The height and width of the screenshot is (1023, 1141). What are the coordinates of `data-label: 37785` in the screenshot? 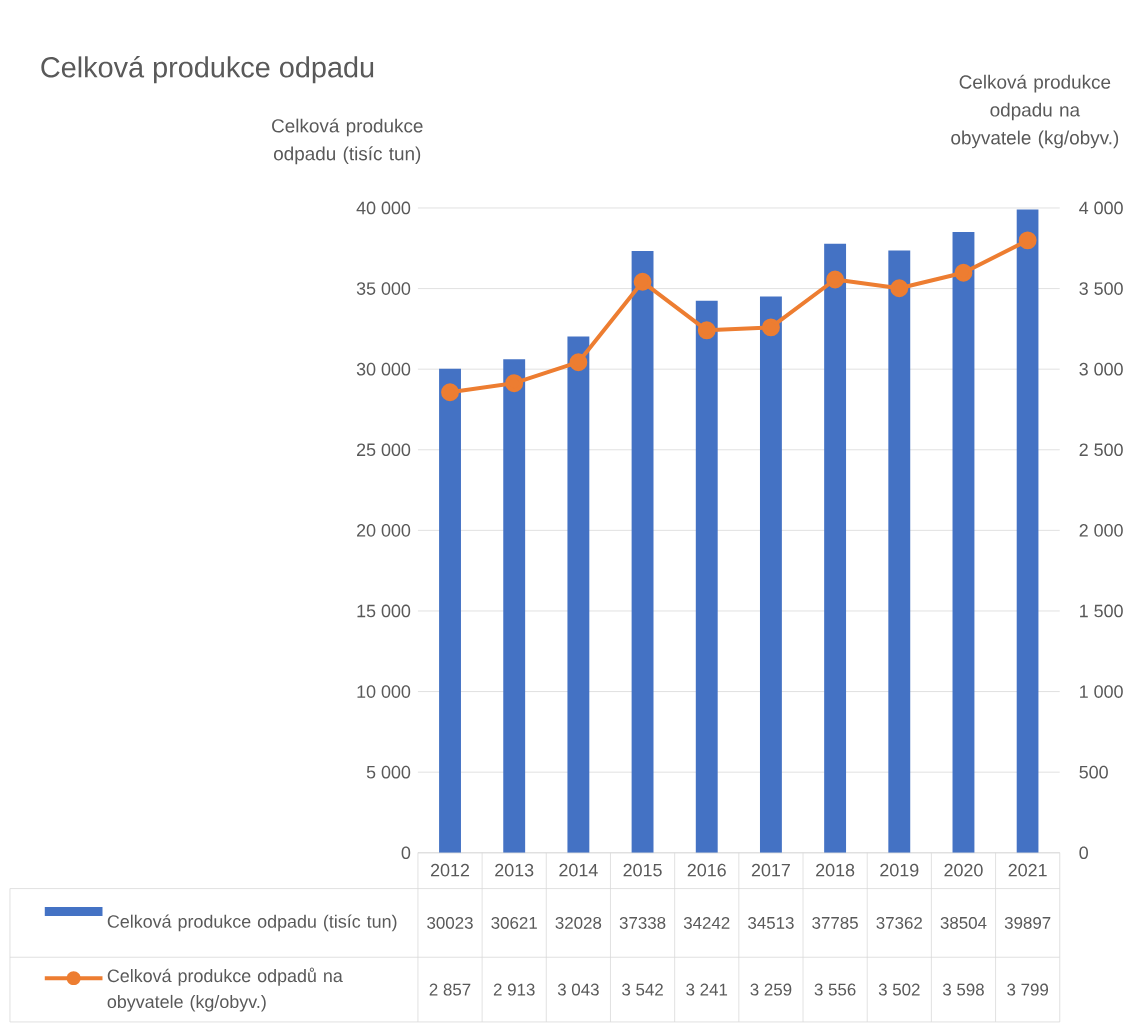 It's located at (835, 922).